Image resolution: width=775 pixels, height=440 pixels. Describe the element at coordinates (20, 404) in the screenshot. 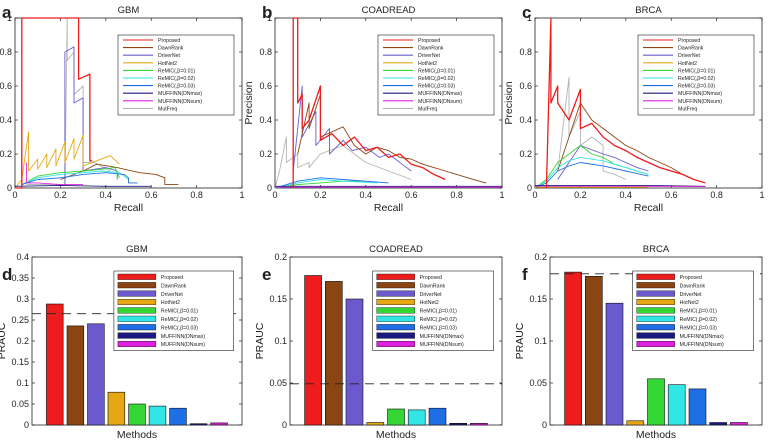

I see `y-tick-label: 0.05` at that location.